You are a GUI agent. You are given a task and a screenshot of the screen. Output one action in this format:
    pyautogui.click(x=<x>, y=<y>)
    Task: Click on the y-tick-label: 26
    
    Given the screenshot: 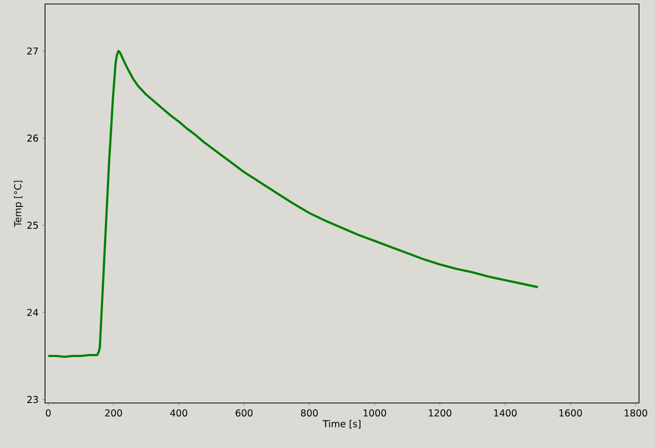 What is the action you would take?
    pyautogui.click(x=32, y=138)
    